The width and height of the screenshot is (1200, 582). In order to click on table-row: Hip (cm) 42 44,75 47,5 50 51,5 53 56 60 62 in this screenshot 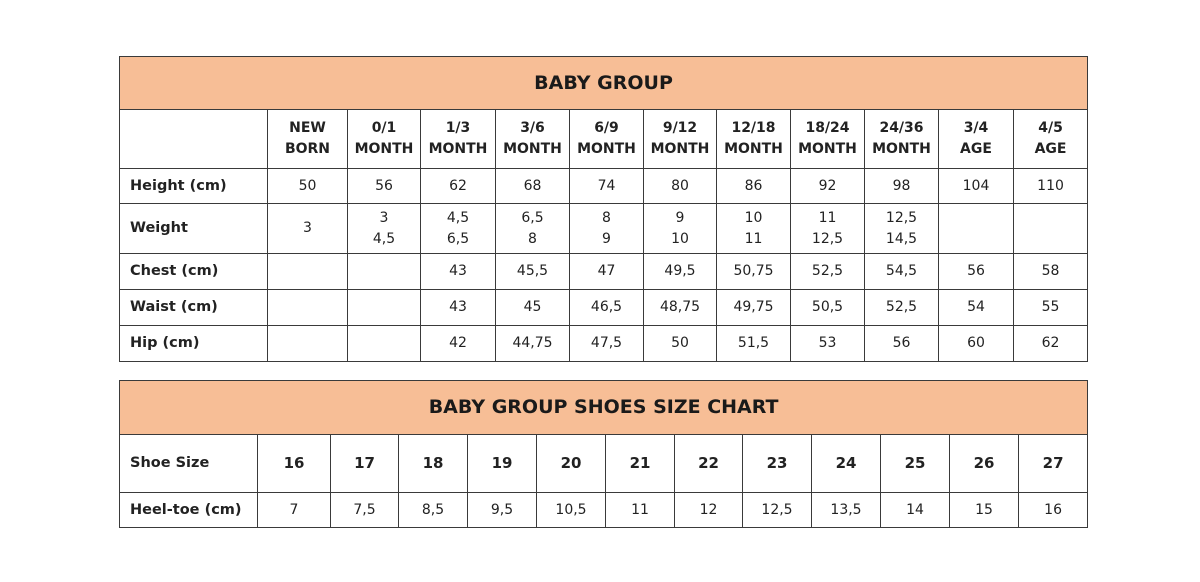, I will do `click(604, 343)`.